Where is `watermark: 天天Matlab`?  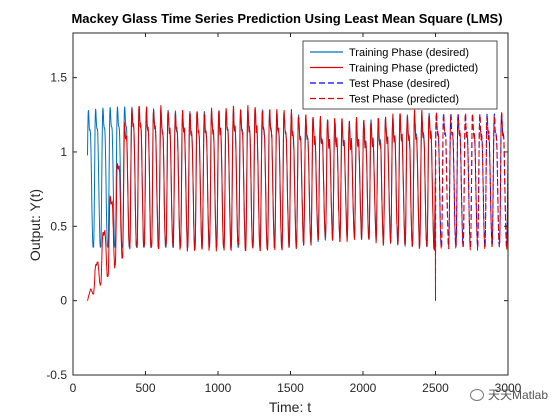 watermark: 天天Matlab is located at coordinates (509, 394).